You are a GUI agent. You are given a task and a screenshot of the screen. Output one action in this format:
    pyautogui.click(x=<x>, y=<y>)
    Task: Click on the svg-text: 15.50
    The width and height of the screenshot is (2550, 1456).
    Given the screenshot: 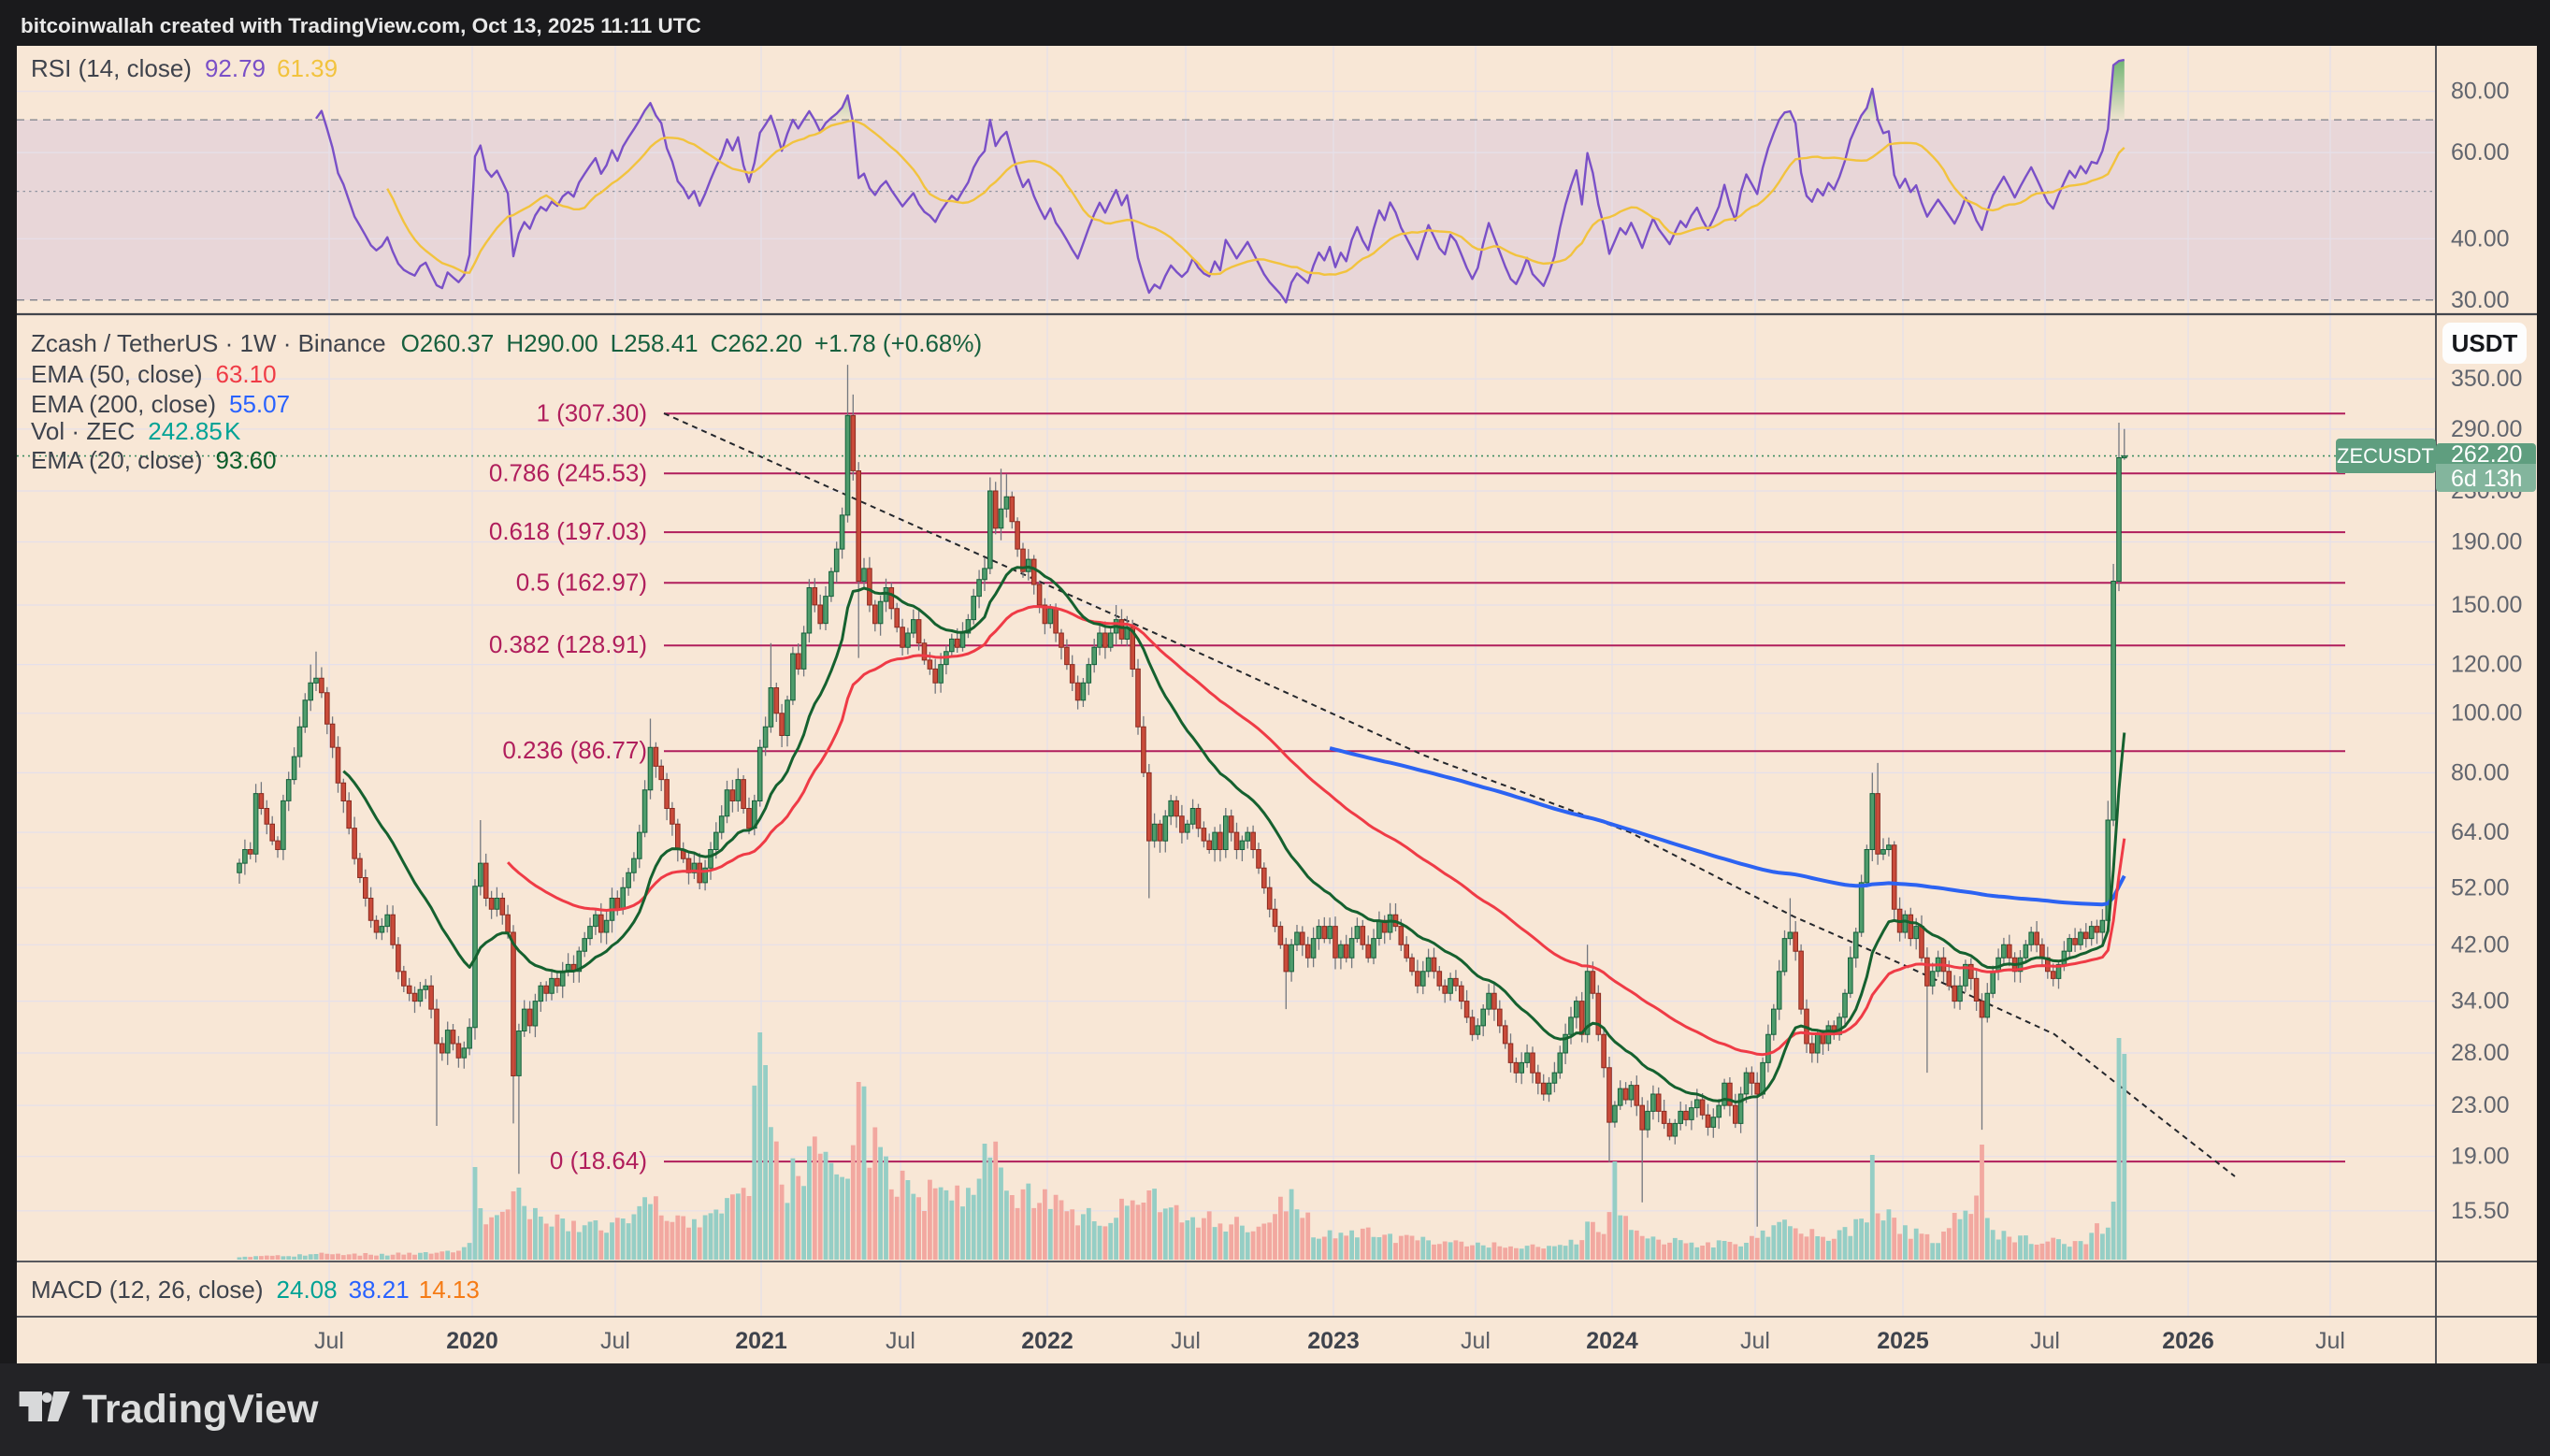 What is the action you would take?
    pyautogui.click(x=2480, y=1211)
    